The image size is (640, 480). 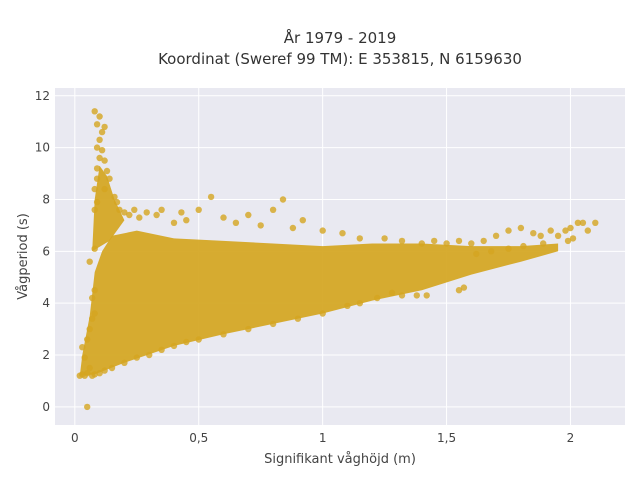 I want to click on y-tick-label: 6, so click(x=46, y=251).